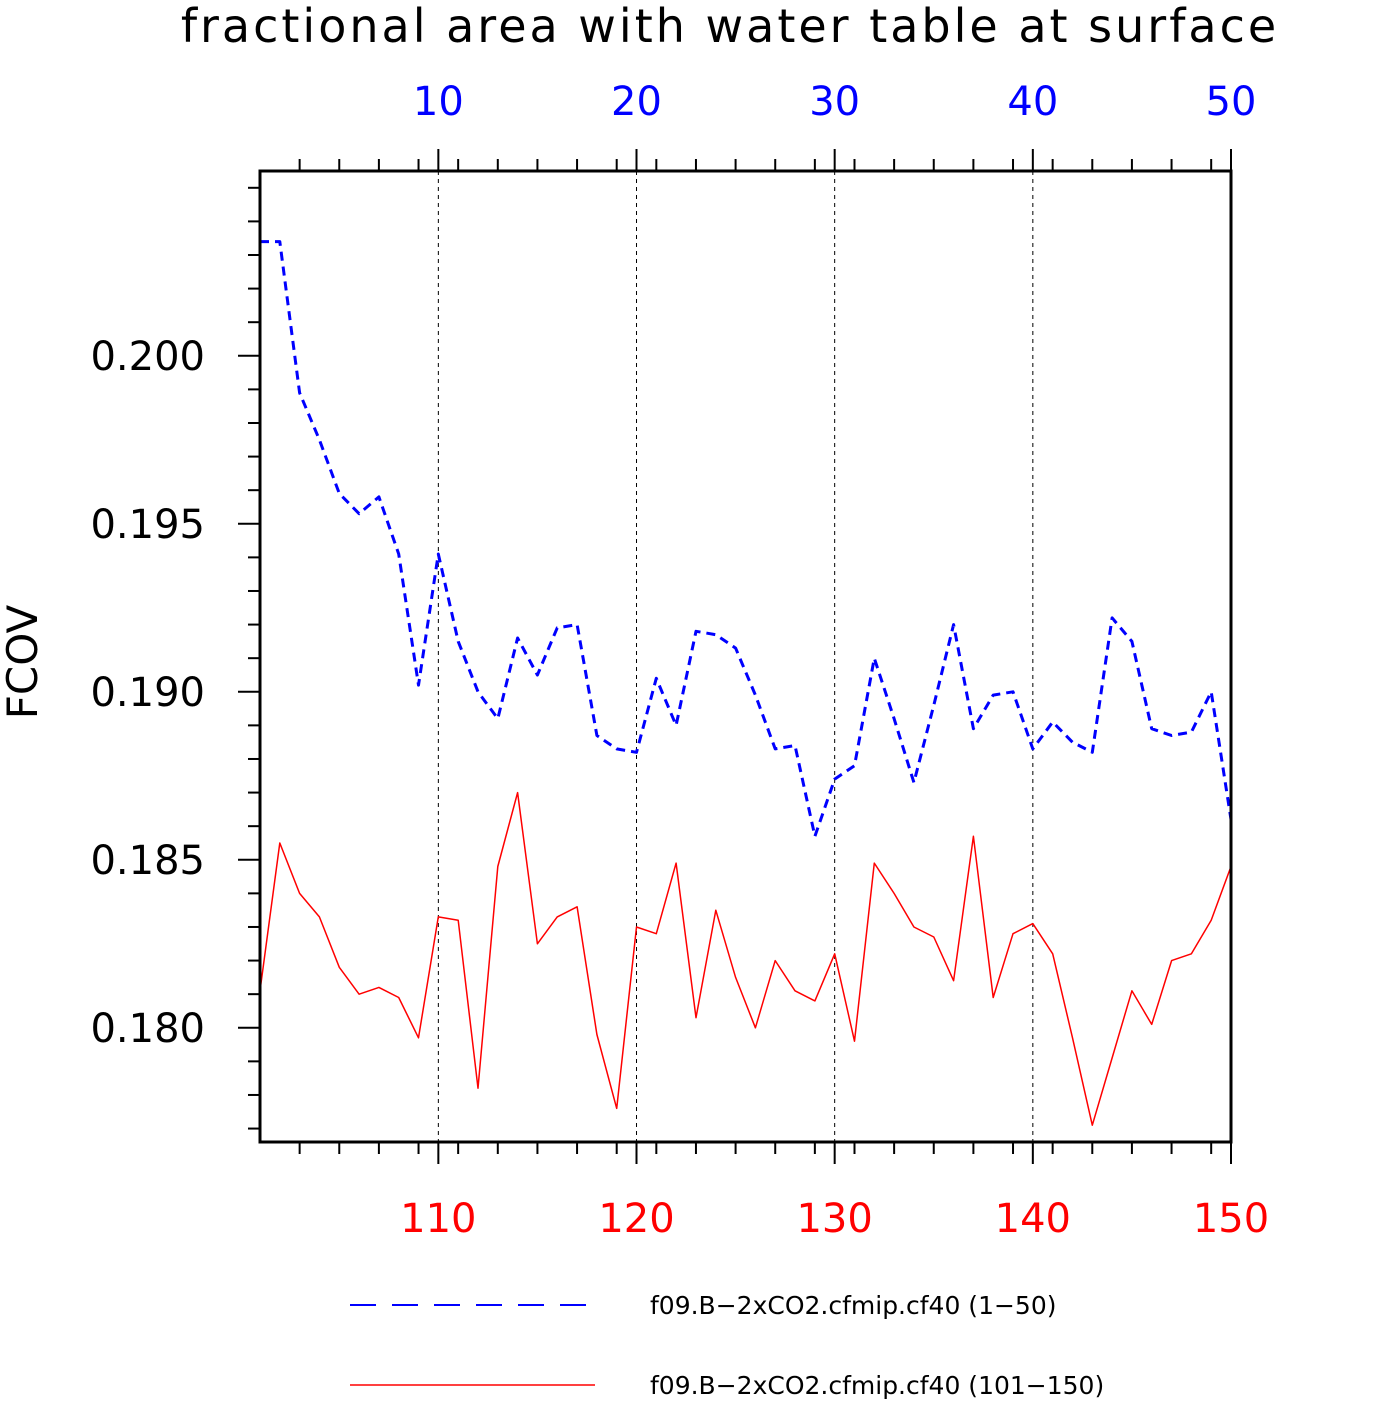  What do you see at coordinates (1231, 102) in the screenshot?
I see `x-top-tick-label: 50` at bounding box center [1231, 102].